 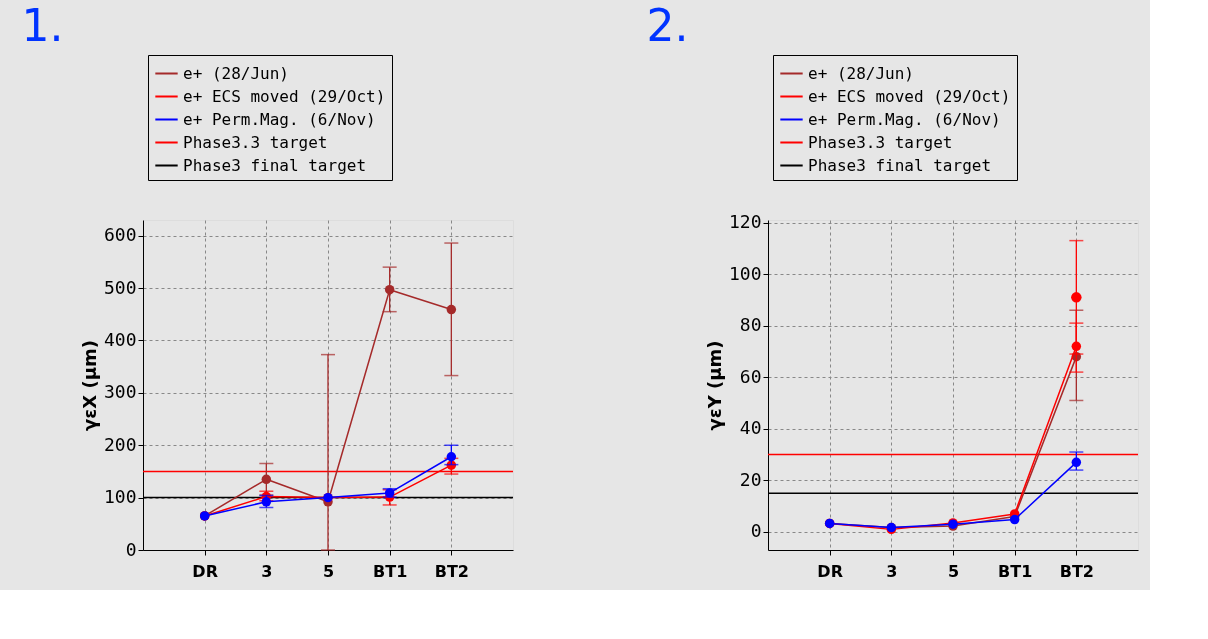 I want to click on y-axis-title: γεX (μm), so click(x=89, y=385).